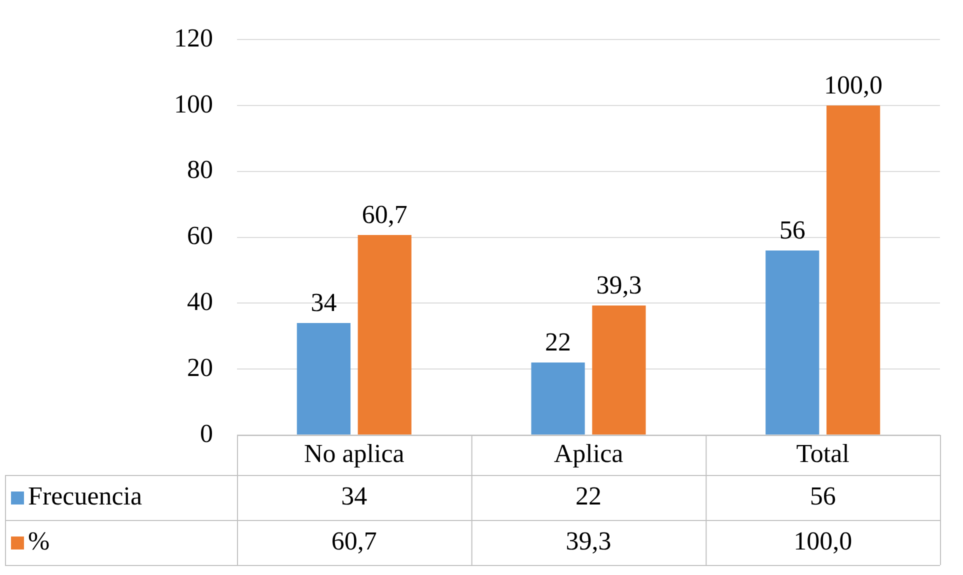 This screenshot has height=575, width=963. What do you see at coordinates (354, 453) in the screenshot?
I see `x-tick-label: No aplica` at bounding box center [354, 453].